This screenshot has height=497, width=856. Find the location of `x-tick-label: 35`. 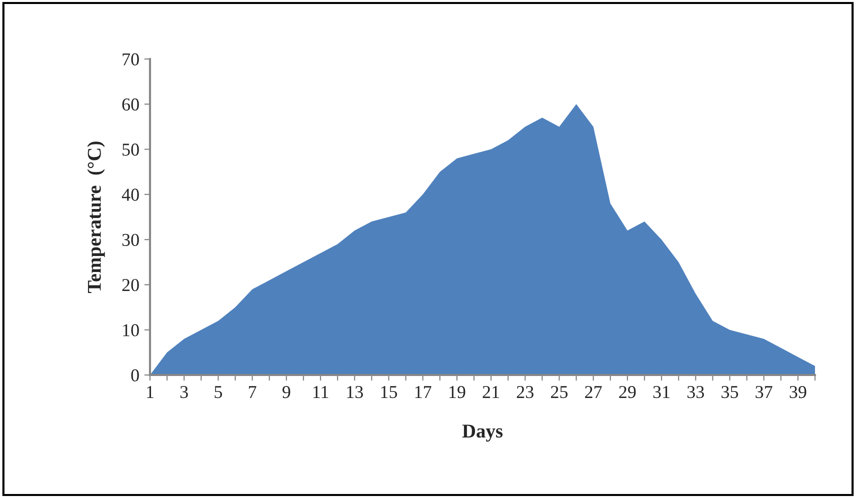

x-tick-label: 35 is located at coordinates (730, 392).